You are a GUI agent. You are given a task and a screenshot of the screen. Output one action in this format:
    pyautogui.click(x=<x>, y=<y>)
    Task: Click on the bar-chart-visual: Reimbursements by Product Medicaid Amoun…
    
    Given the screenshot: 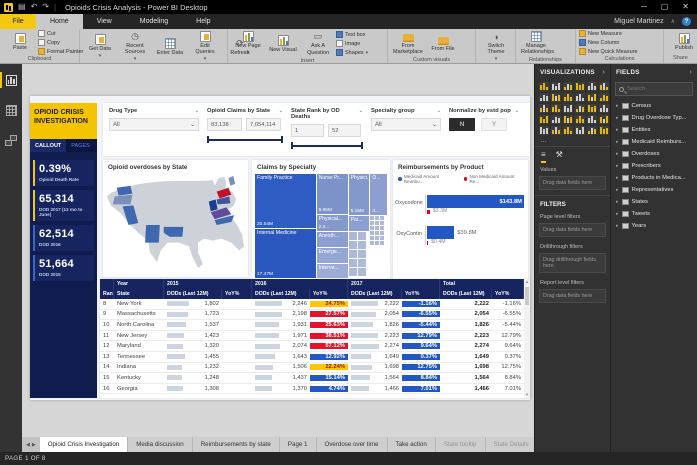 What is the action you would take?
    pyautogui.click(x=460, y=222)
    